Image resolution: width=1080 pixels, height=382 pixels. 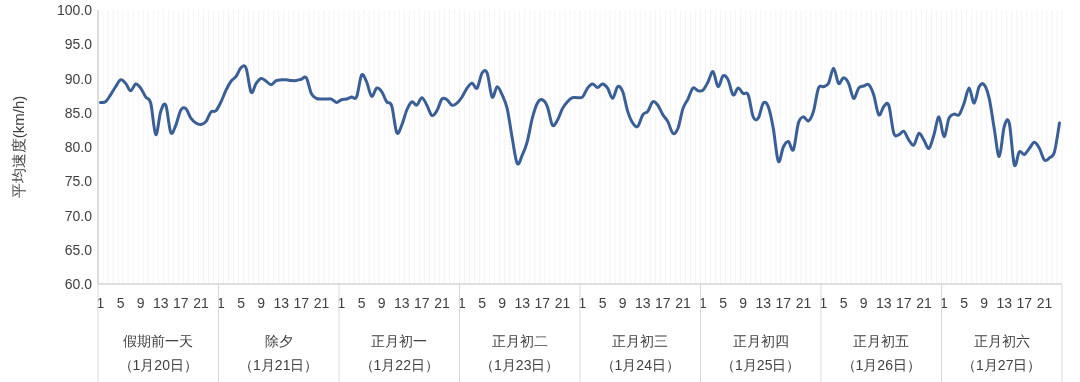 What do you see at coordinates (78, 181) in the screenshot?
I see `y-tick-label: 75.0` at bounding box center [78, 181].